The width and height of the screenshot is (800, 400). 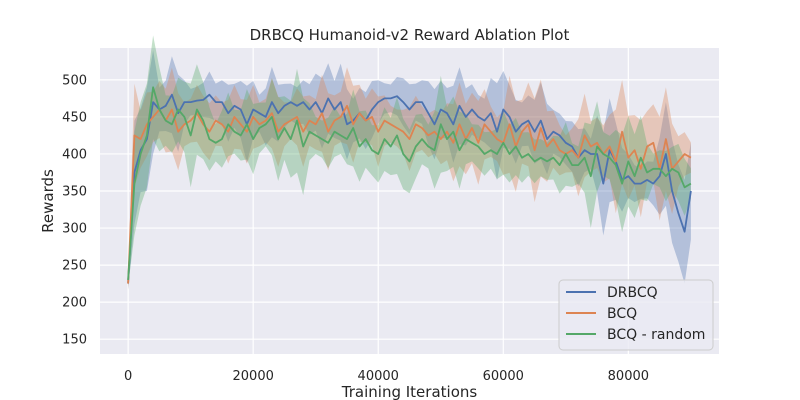 I want to click on y-tick-label: 450, so click(x=74, y=117).